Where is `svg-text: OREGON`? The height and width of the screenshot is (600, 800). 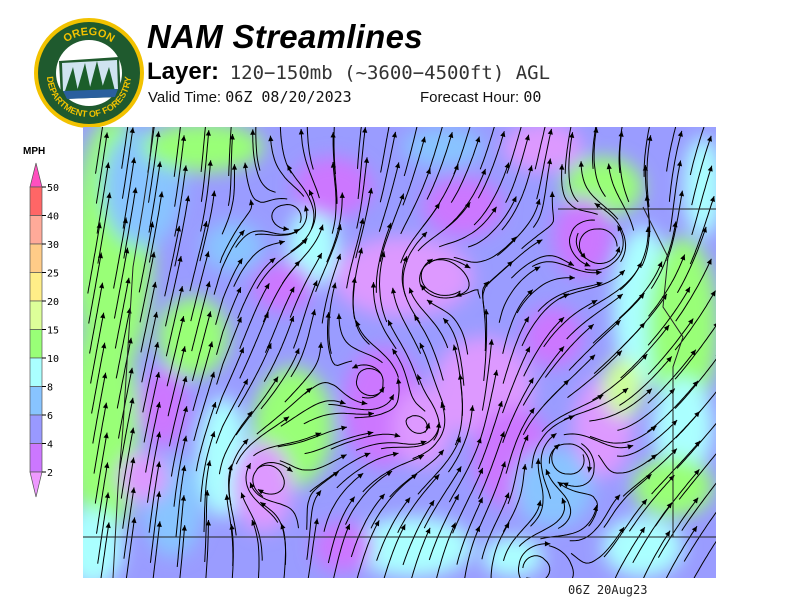
svg-text: OREGON is located at coordinates (88, 35).